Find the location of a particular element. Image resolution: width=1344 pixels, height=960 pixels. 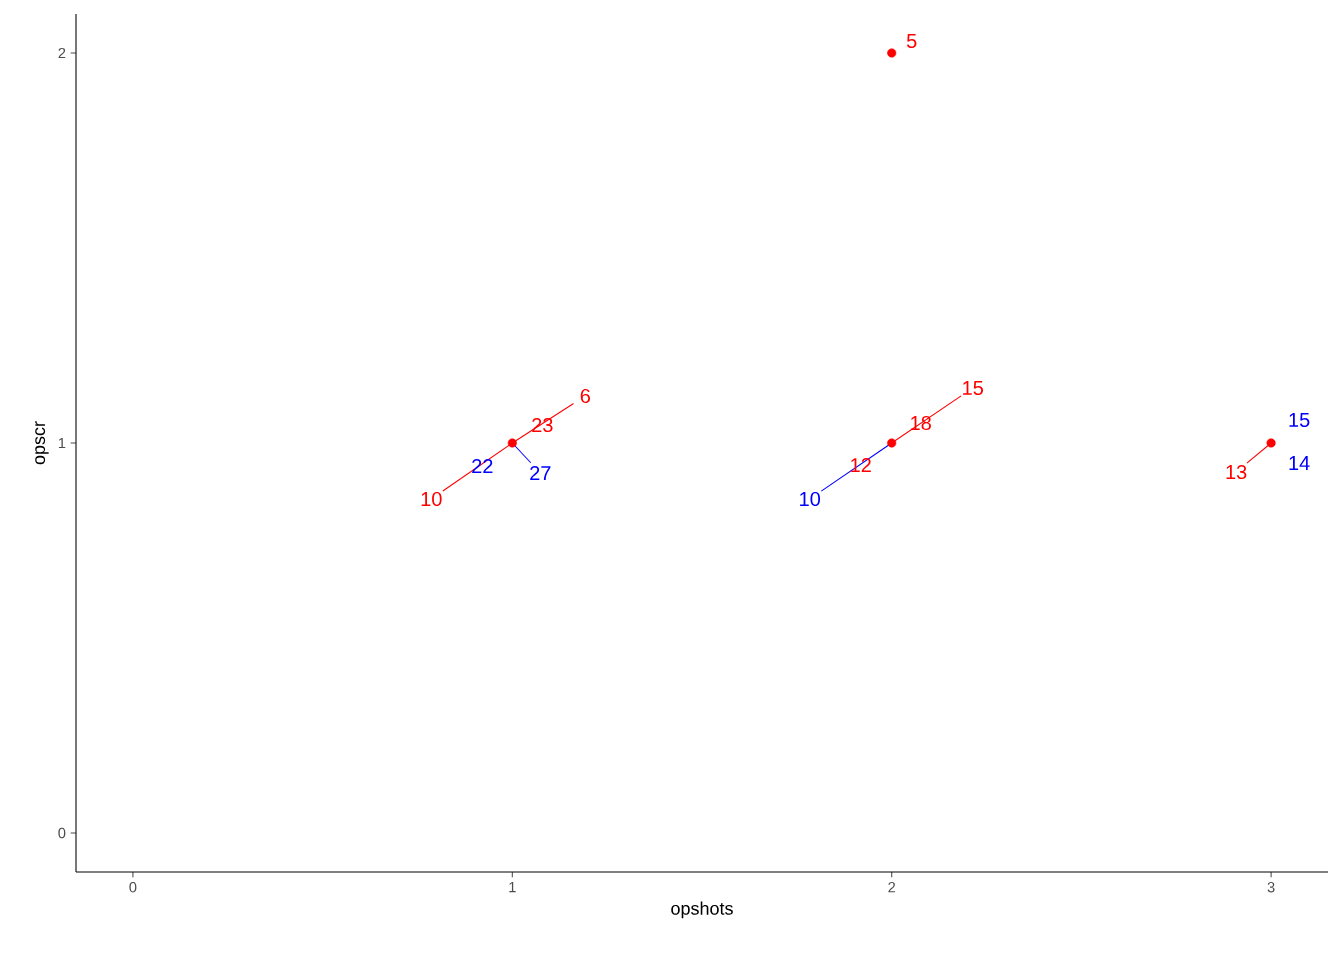

y-tick-label: 2 is located at coordinates (62, 53).